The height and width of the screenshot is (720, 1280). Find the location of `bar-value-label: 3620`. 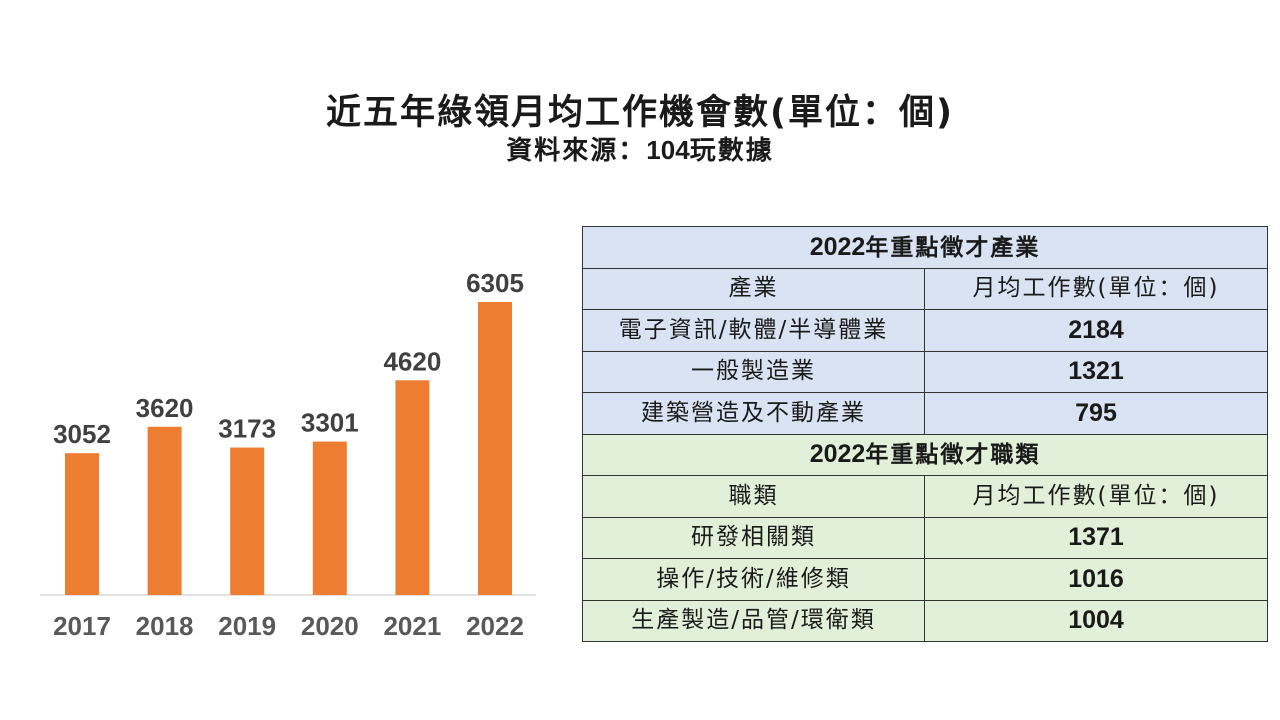

bar-value-label: 3620 is located at coordinates (165, 408).